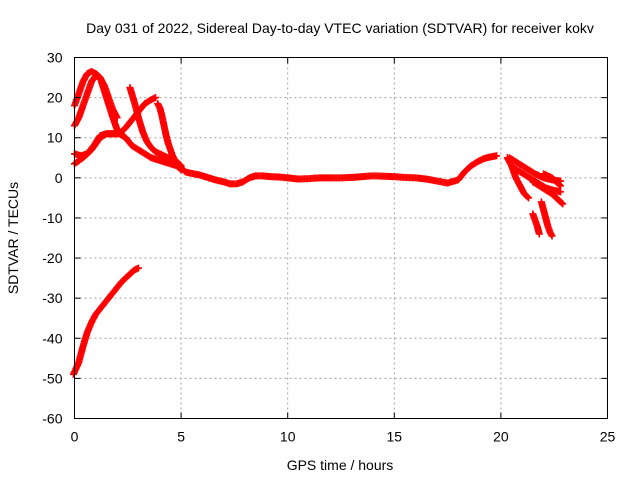 The height and width of the screenshot is (480, 640). What do you see at coordinates (501, 437) in the screenshot?
I see `x-tick-label: 20` at bounding box center [501, 437].